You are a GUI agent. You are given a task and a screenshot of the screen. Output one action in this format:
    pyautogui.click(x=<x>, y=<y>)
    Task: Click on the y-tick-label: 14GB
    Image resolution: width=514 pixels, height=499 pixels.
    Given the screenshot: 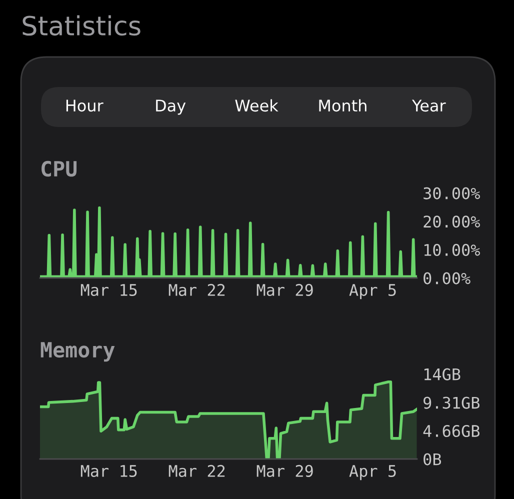 What is the action you would take?
    pyautogui.click(x=442, y=374)
    